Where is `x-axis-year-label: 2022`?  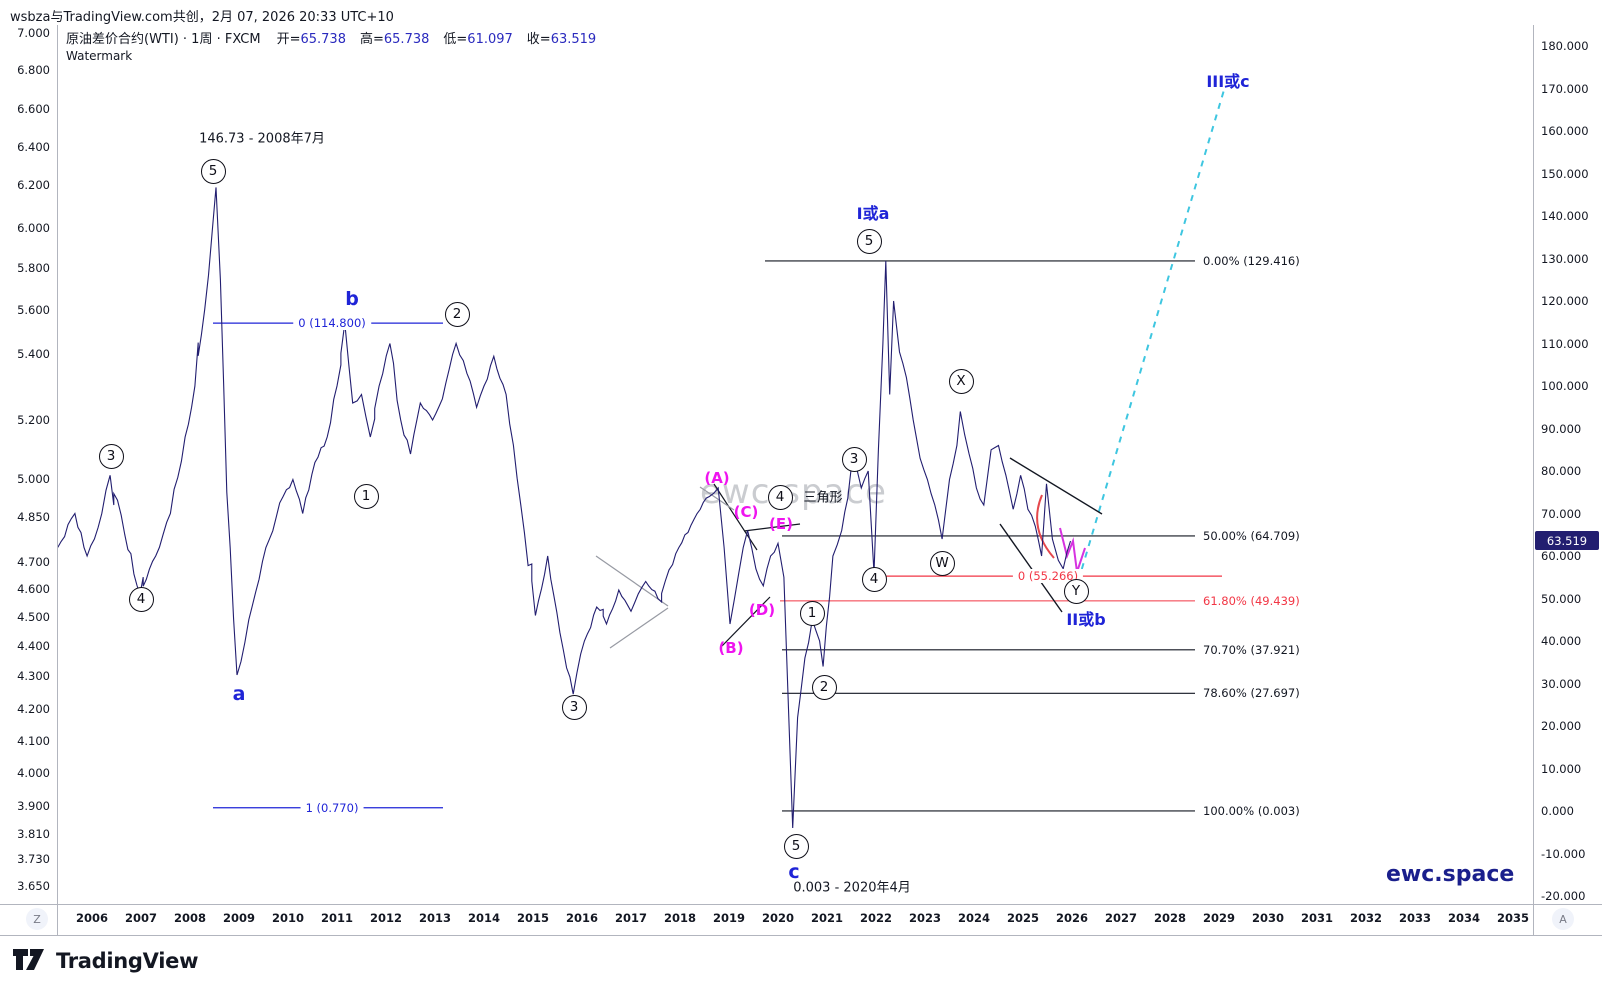 x-axis-year-label: 2022 is located at coordinates (875, 918).